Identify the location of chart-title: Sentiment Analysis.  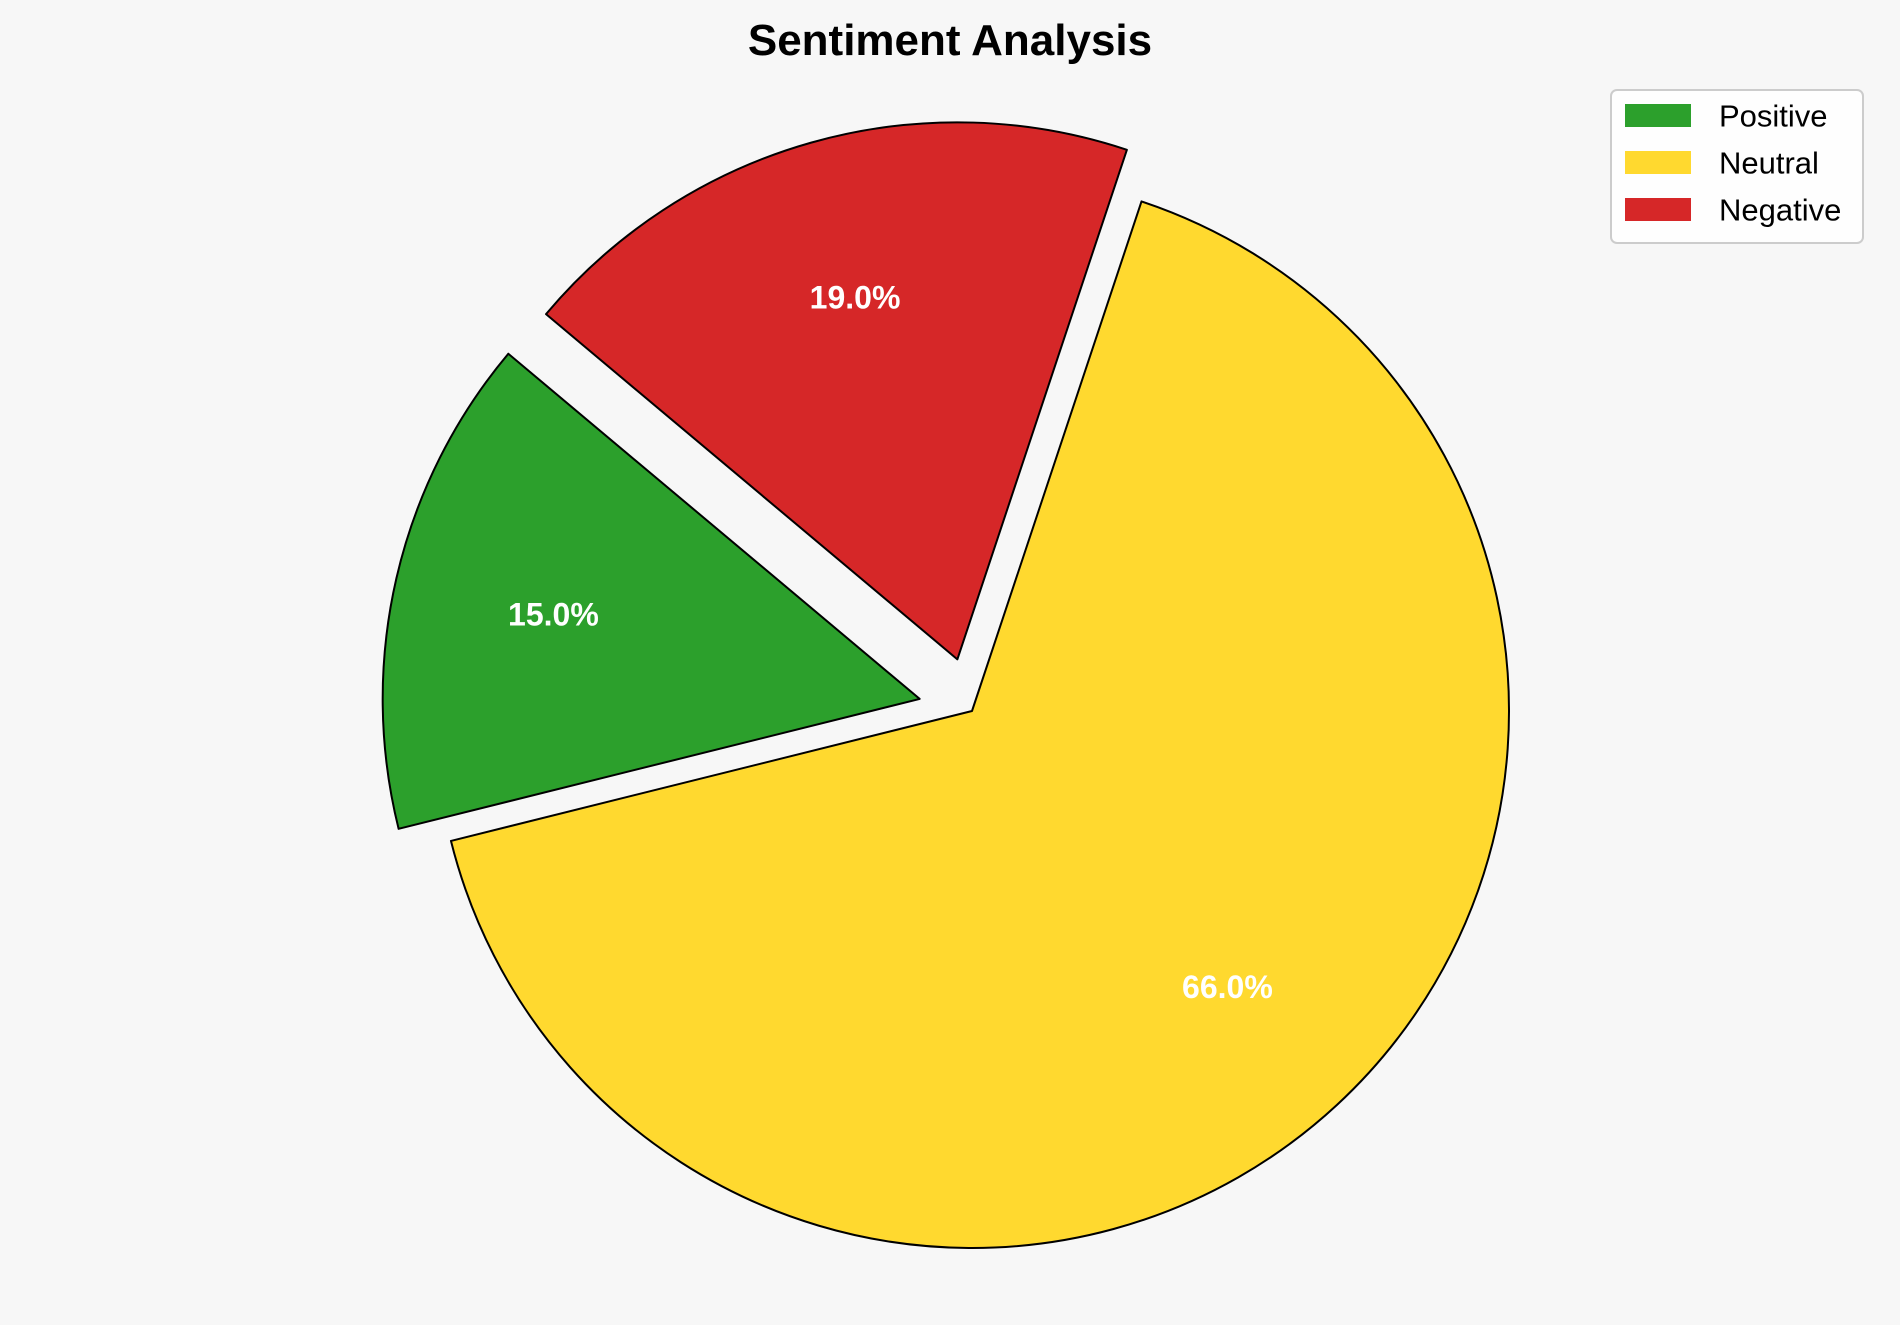
(950, 40).